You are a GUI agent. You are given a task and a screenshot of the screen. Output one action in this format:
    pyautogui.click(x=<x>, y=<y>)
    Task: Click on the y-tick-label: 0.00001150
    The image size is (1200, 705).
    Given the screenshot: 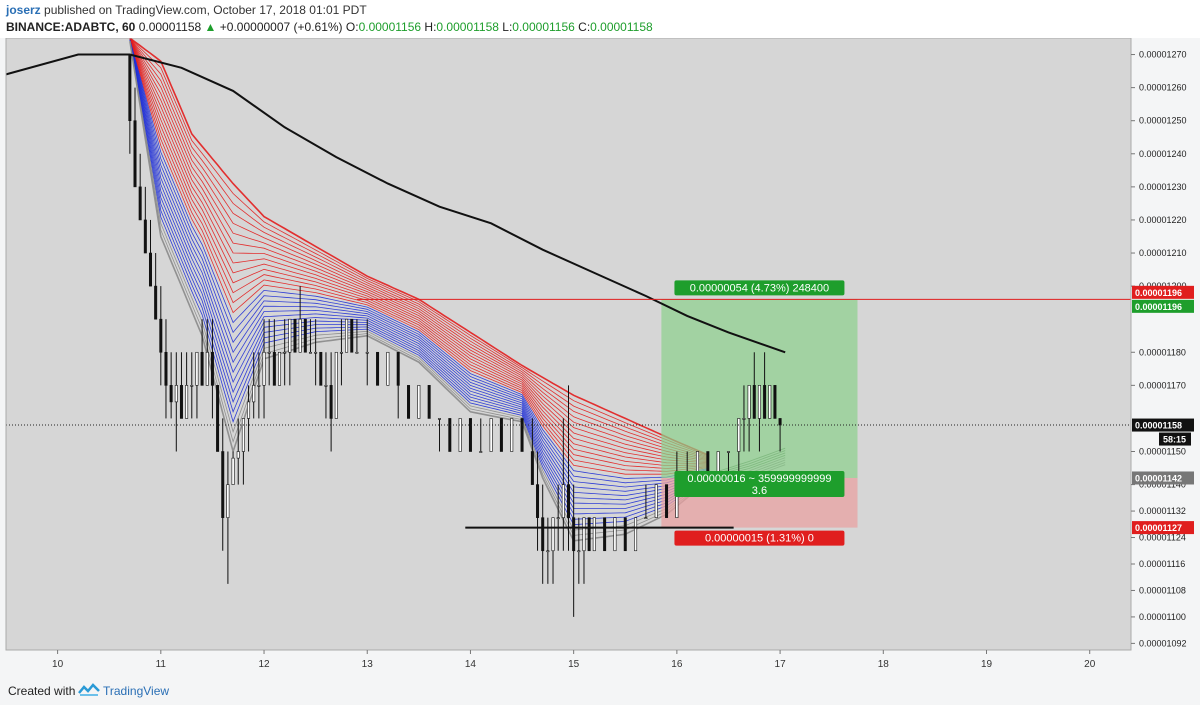 What is the action you would take?
    pyautogui.click(x=1162, y=452)
    